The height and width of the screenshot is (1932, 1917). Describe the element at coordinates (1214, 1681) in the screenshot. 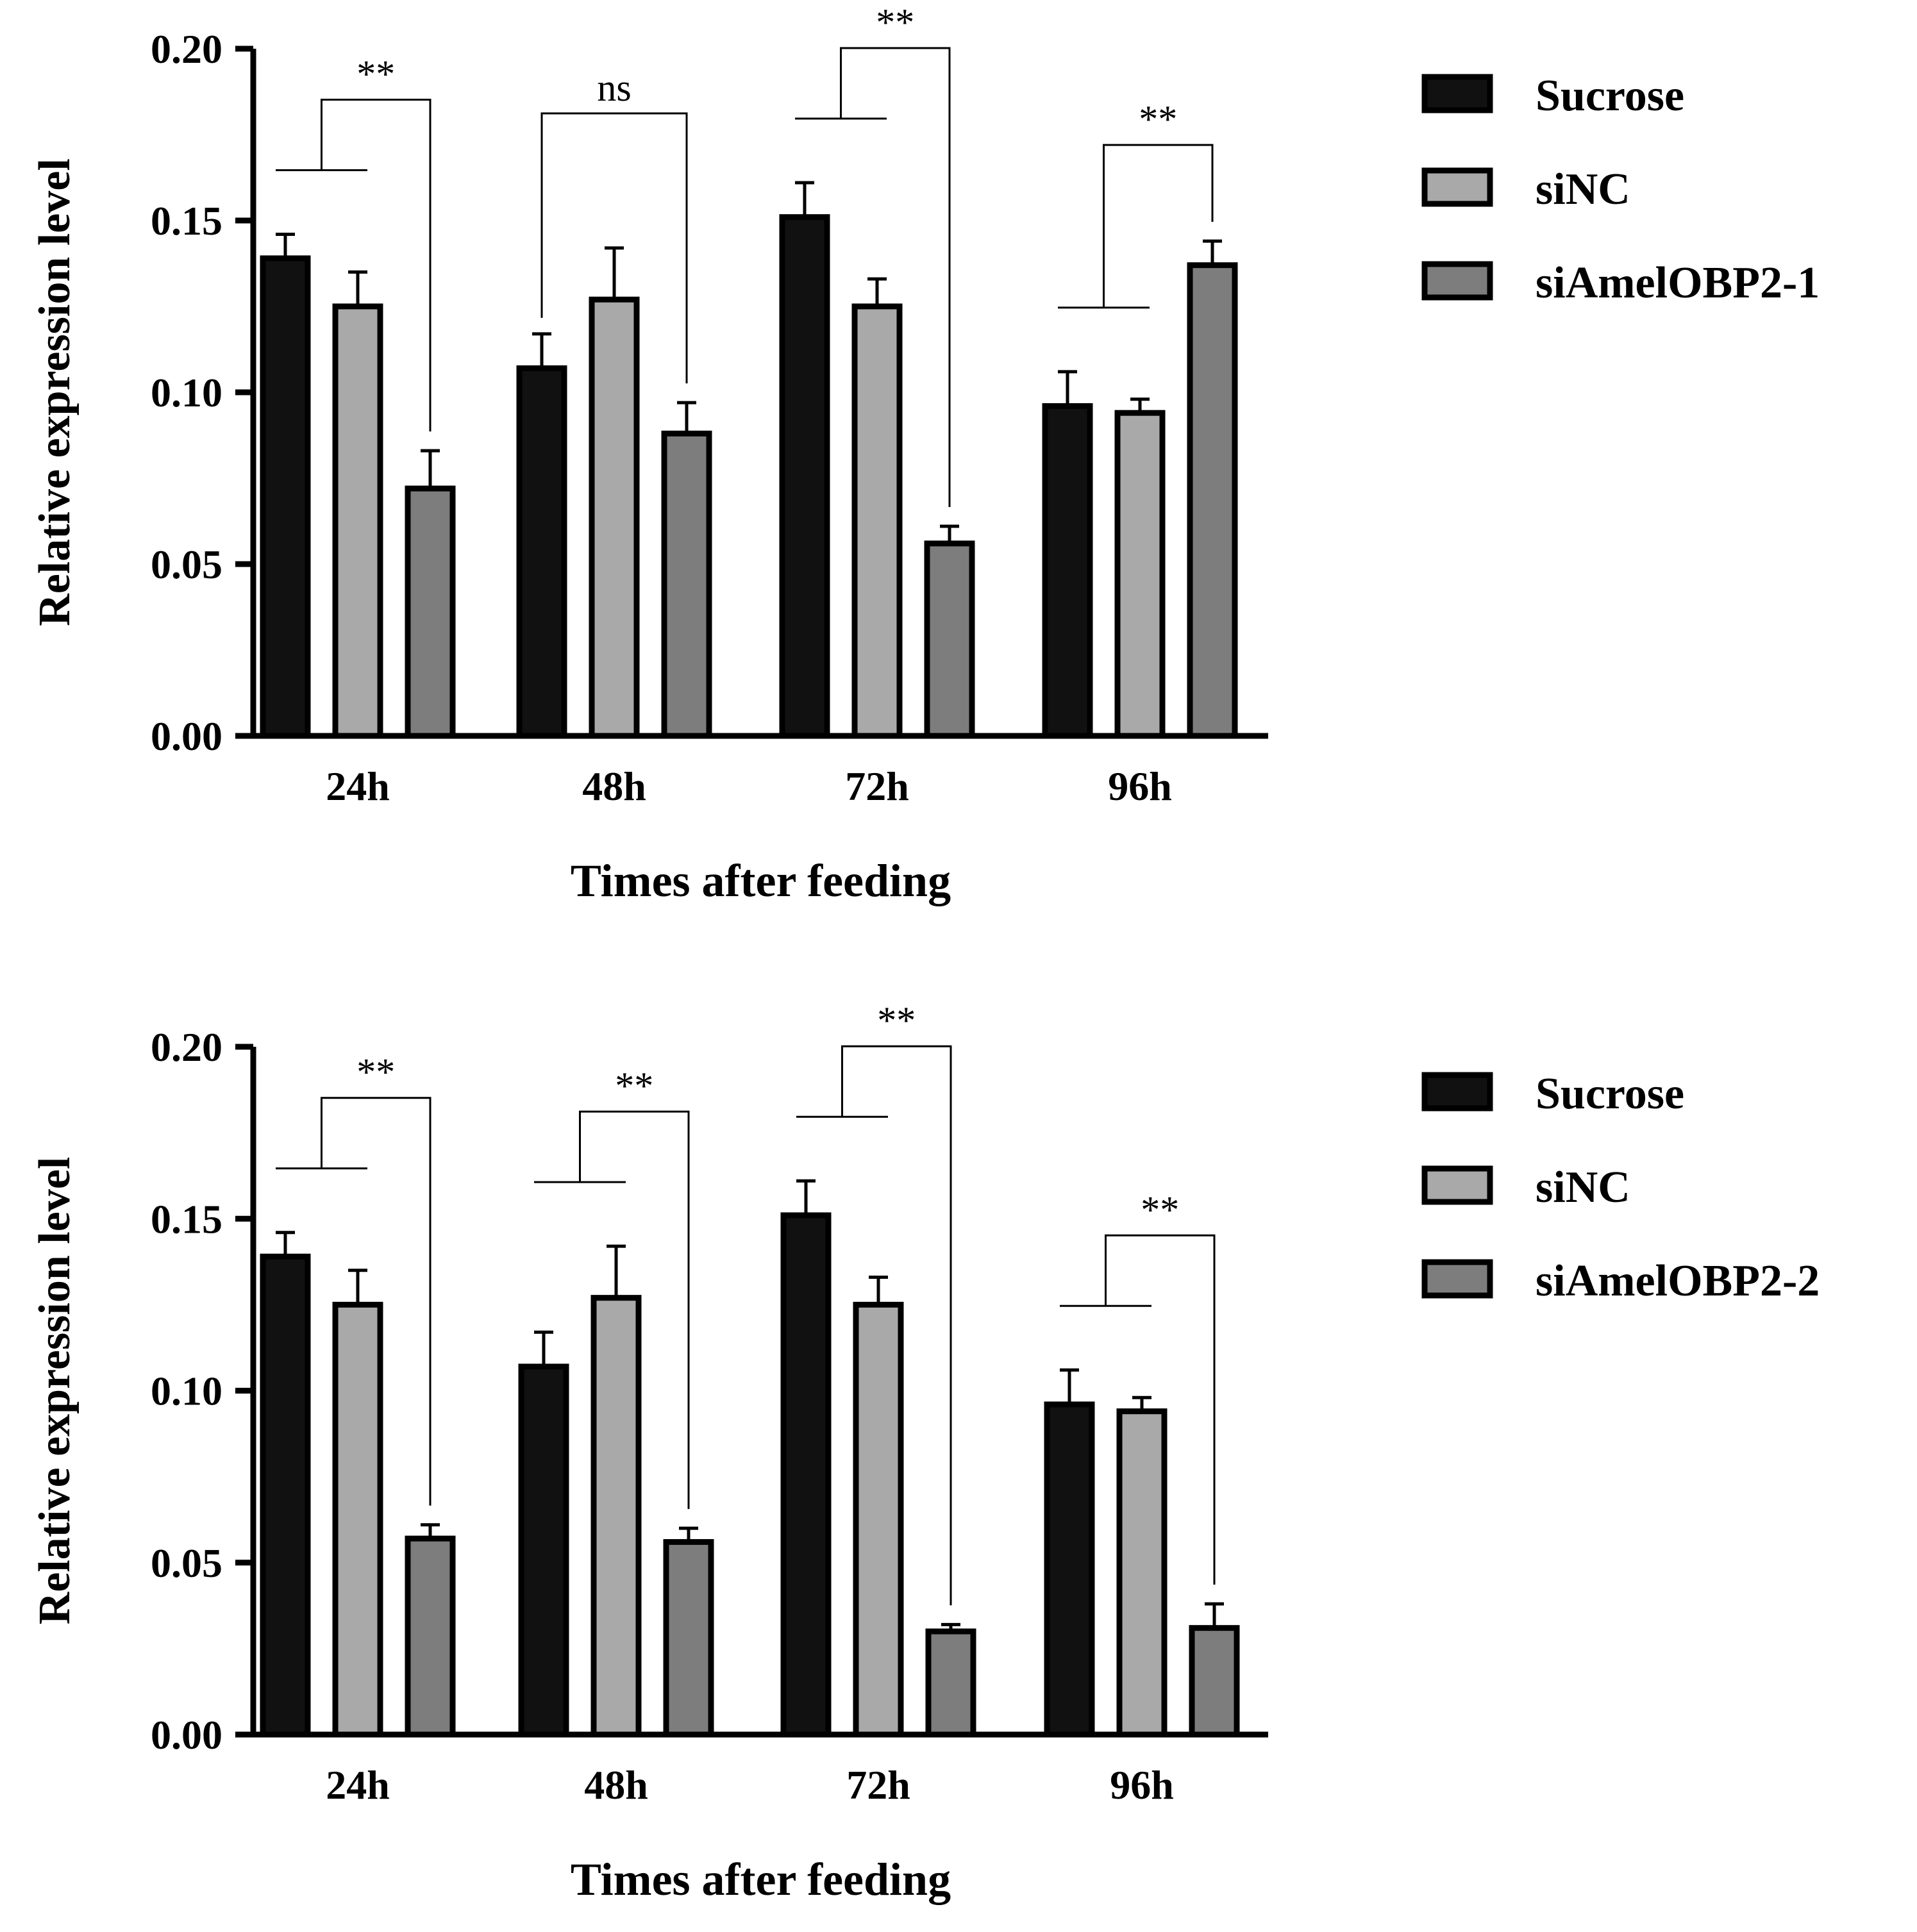

I see `bar-siAmelOBP2-2-96h` at that location.